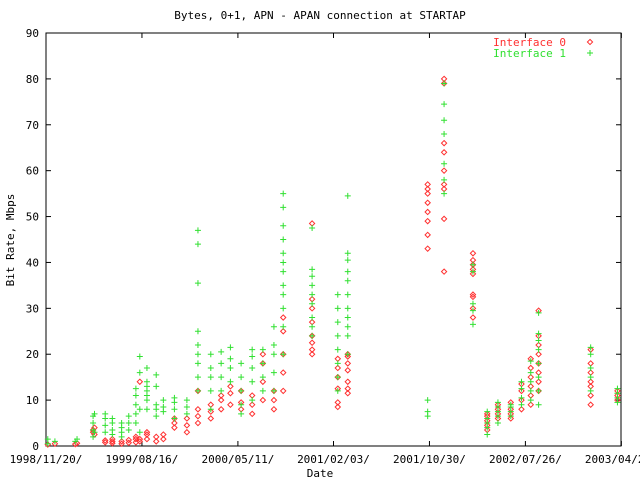 The width and height of the screenshot is (640, 480). What do you see at coordinates (429, 459) in the screenshot?
I see `x-tick-label: 2001/10/30/` at bounding box center [429, 459].